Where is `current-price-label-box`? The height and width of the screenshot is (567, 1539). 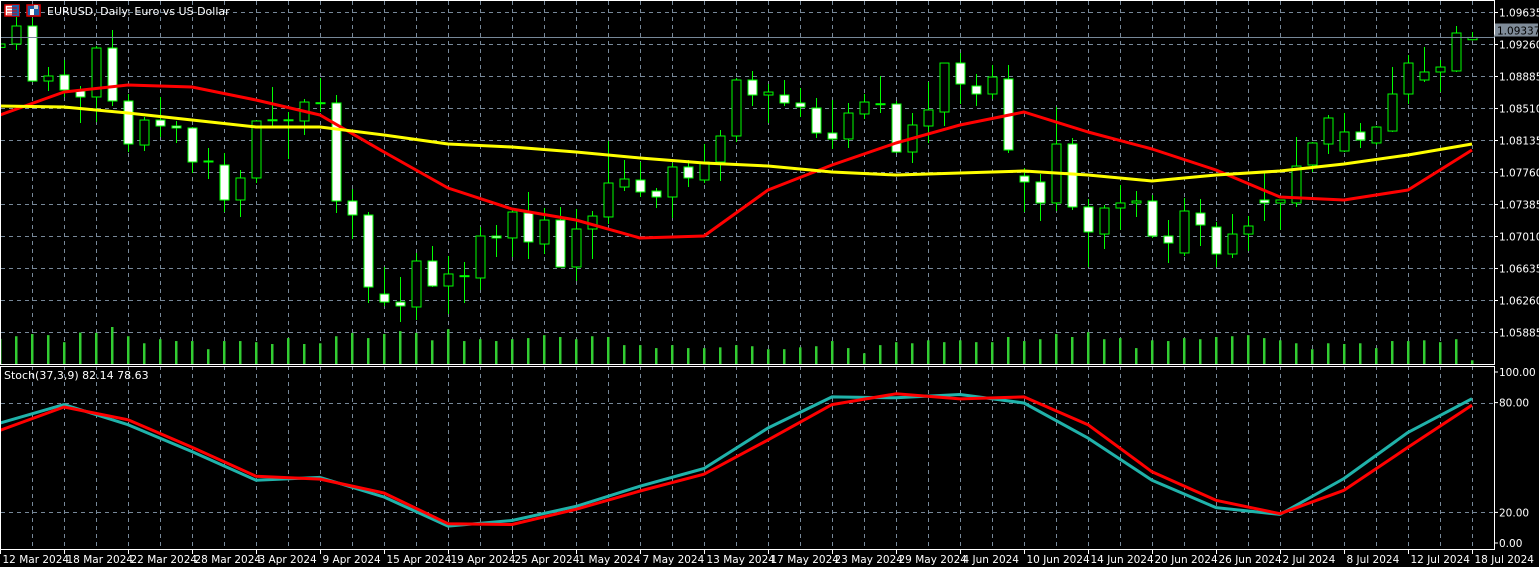
current-price-label-box is located at coordinates (1516, 30).